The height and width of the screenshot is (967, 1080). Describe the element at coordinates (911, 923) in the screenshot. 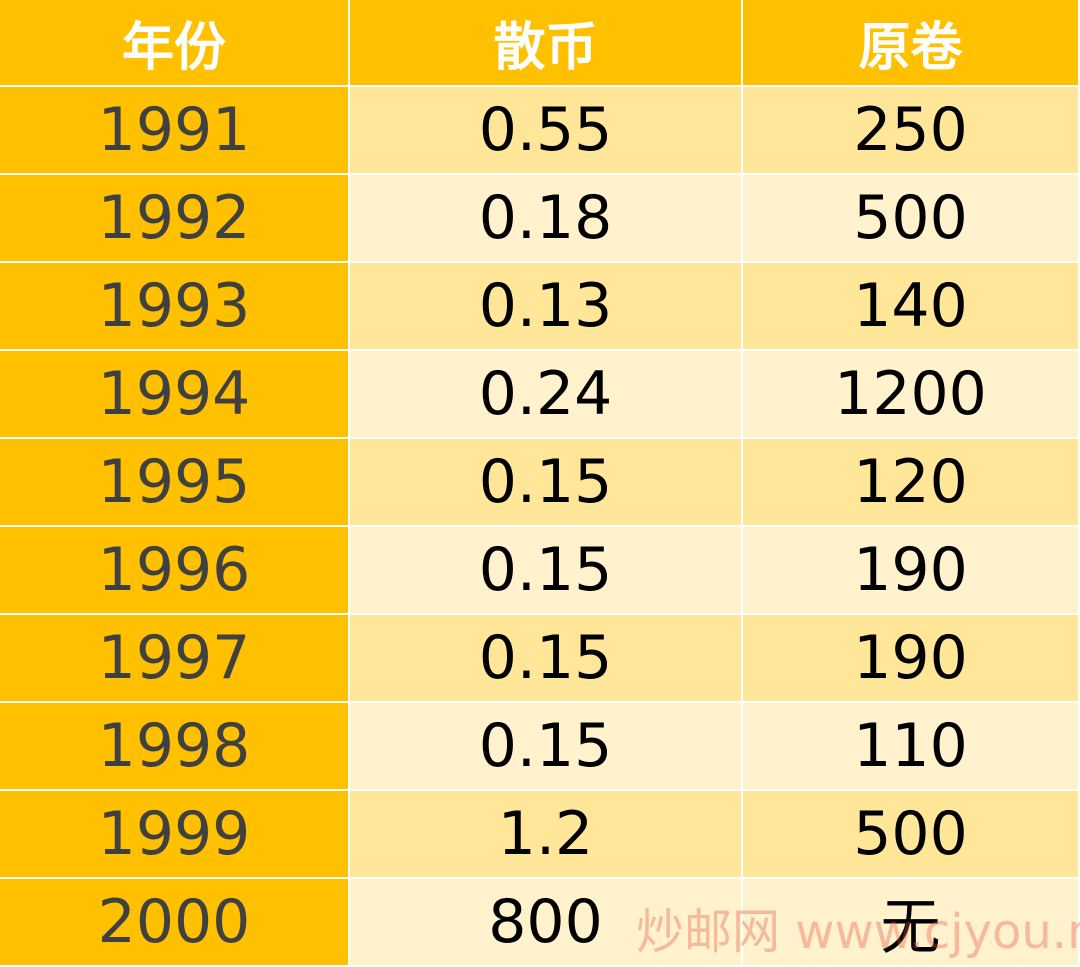

I see `value-cell: 无` at that location.